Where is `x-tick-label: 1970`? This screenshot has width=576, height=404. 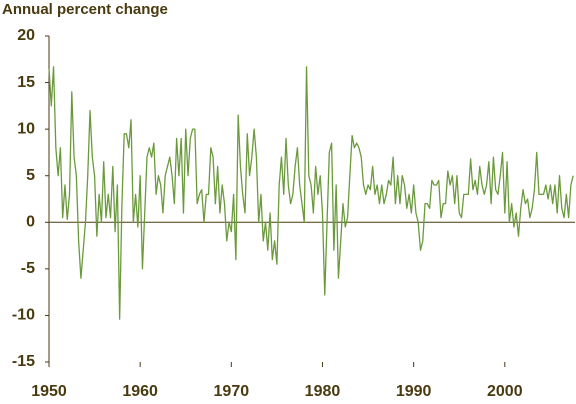 x-tick-label: 1970 is located at coordinates (232, 391).